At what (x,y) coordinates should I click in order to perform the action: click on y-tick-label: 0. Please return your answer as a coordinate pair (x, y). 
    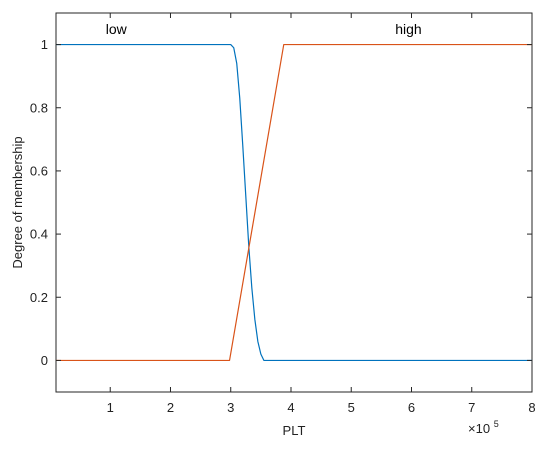
    Looking at the image, I should click on (44, 360).